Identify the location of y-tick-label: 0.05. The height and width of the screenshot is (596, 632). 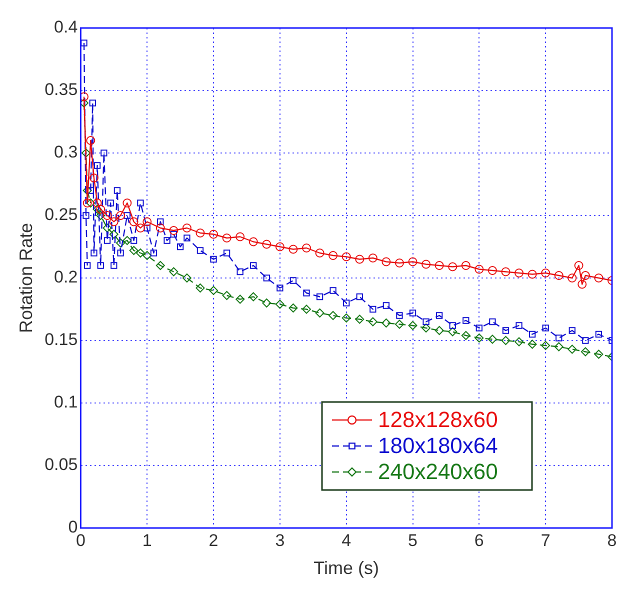
(61, 464).